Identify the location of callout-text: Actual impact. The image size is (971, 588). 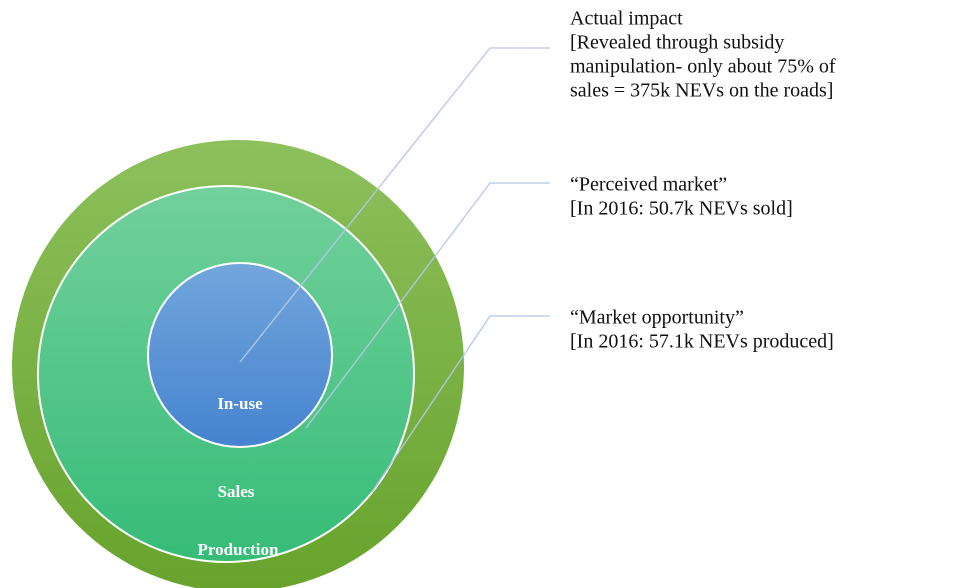
(626, 19).